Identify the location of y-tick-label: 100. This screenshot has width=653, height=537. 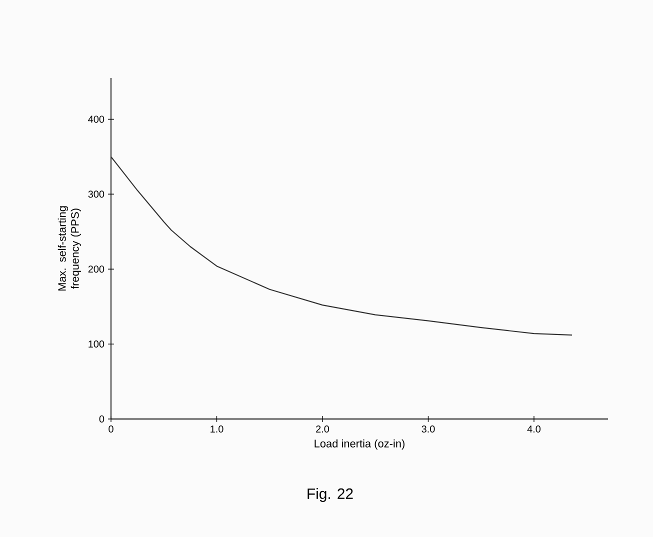
(96, 344).